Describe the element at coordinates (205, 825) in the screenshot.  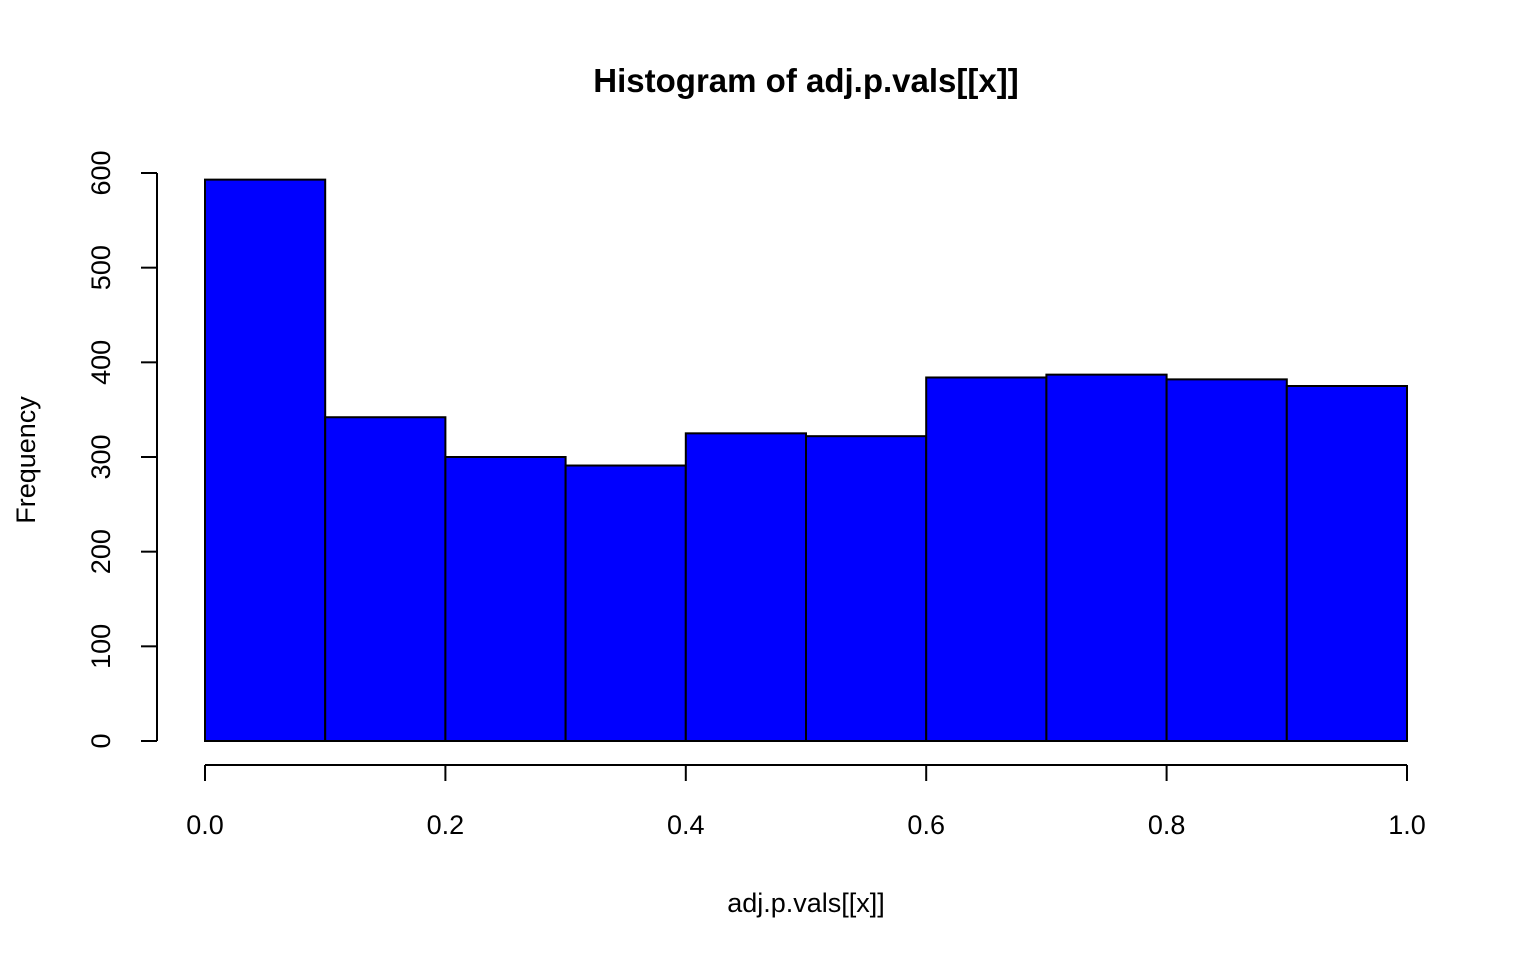
I see `x-tick-label: 0.0` at that location.